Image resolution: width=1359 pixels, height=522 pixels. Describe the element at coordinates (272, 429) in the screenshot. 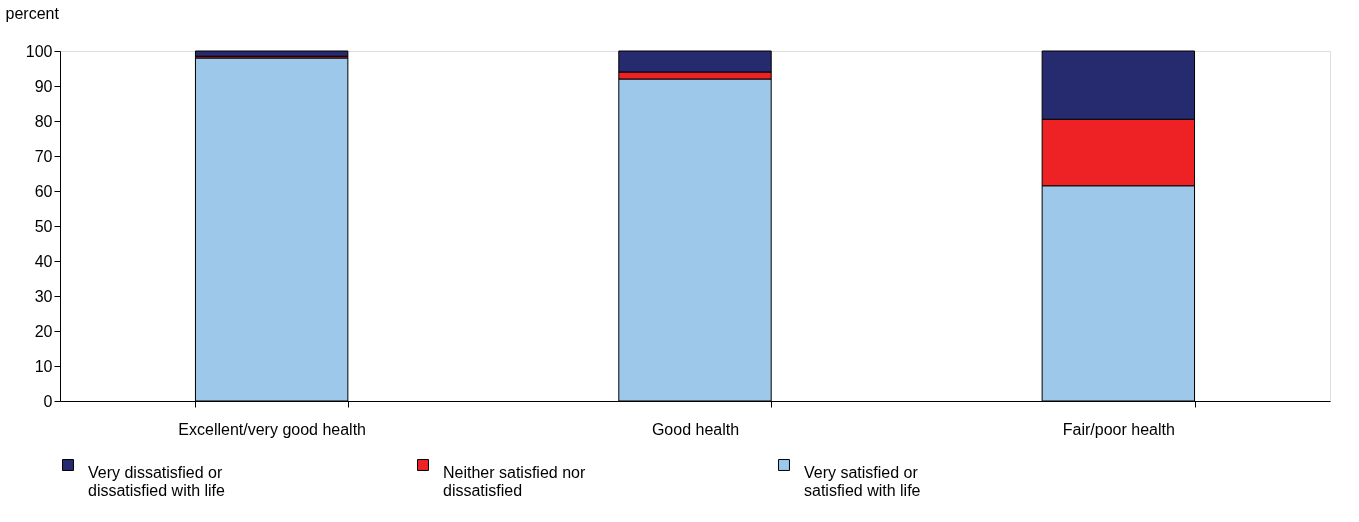

I see `x-tick-label: Excellent/very good health` at that location.